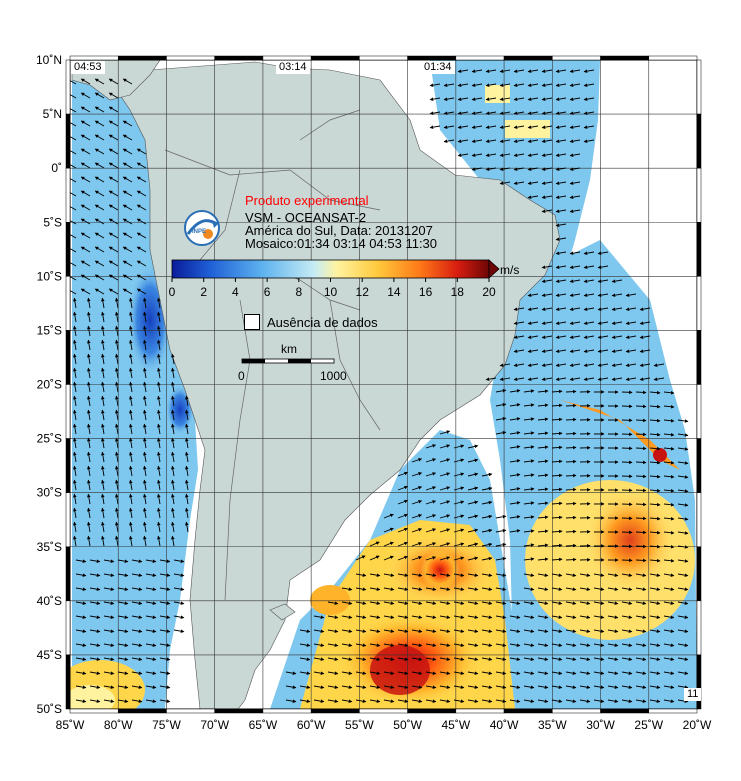 This screenshot has width=741, height=781. What do you see at coordinates (49, 601) in the screenshot?
I see `latitude-label: 40˚S` at bounding box center [49, 601].